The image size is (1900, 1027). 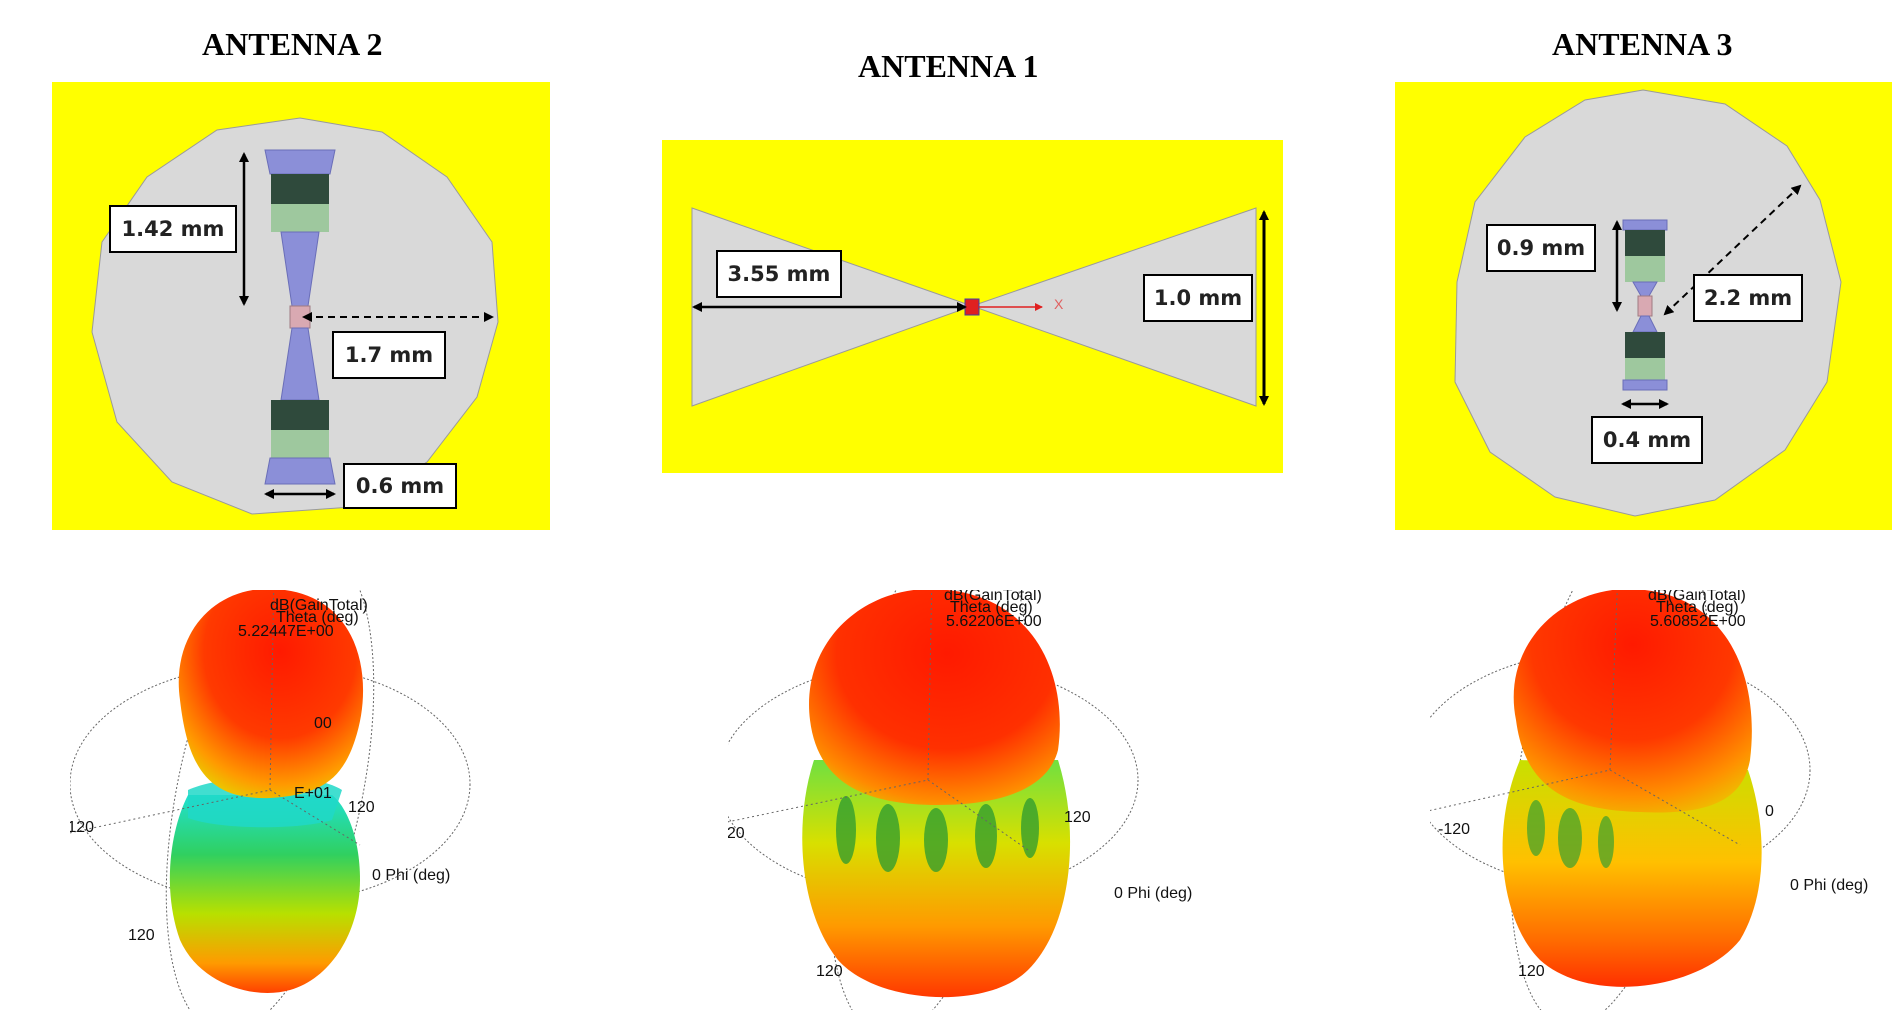 I want to click on lower-trapezoid-cap, so click(x=300, y=471).